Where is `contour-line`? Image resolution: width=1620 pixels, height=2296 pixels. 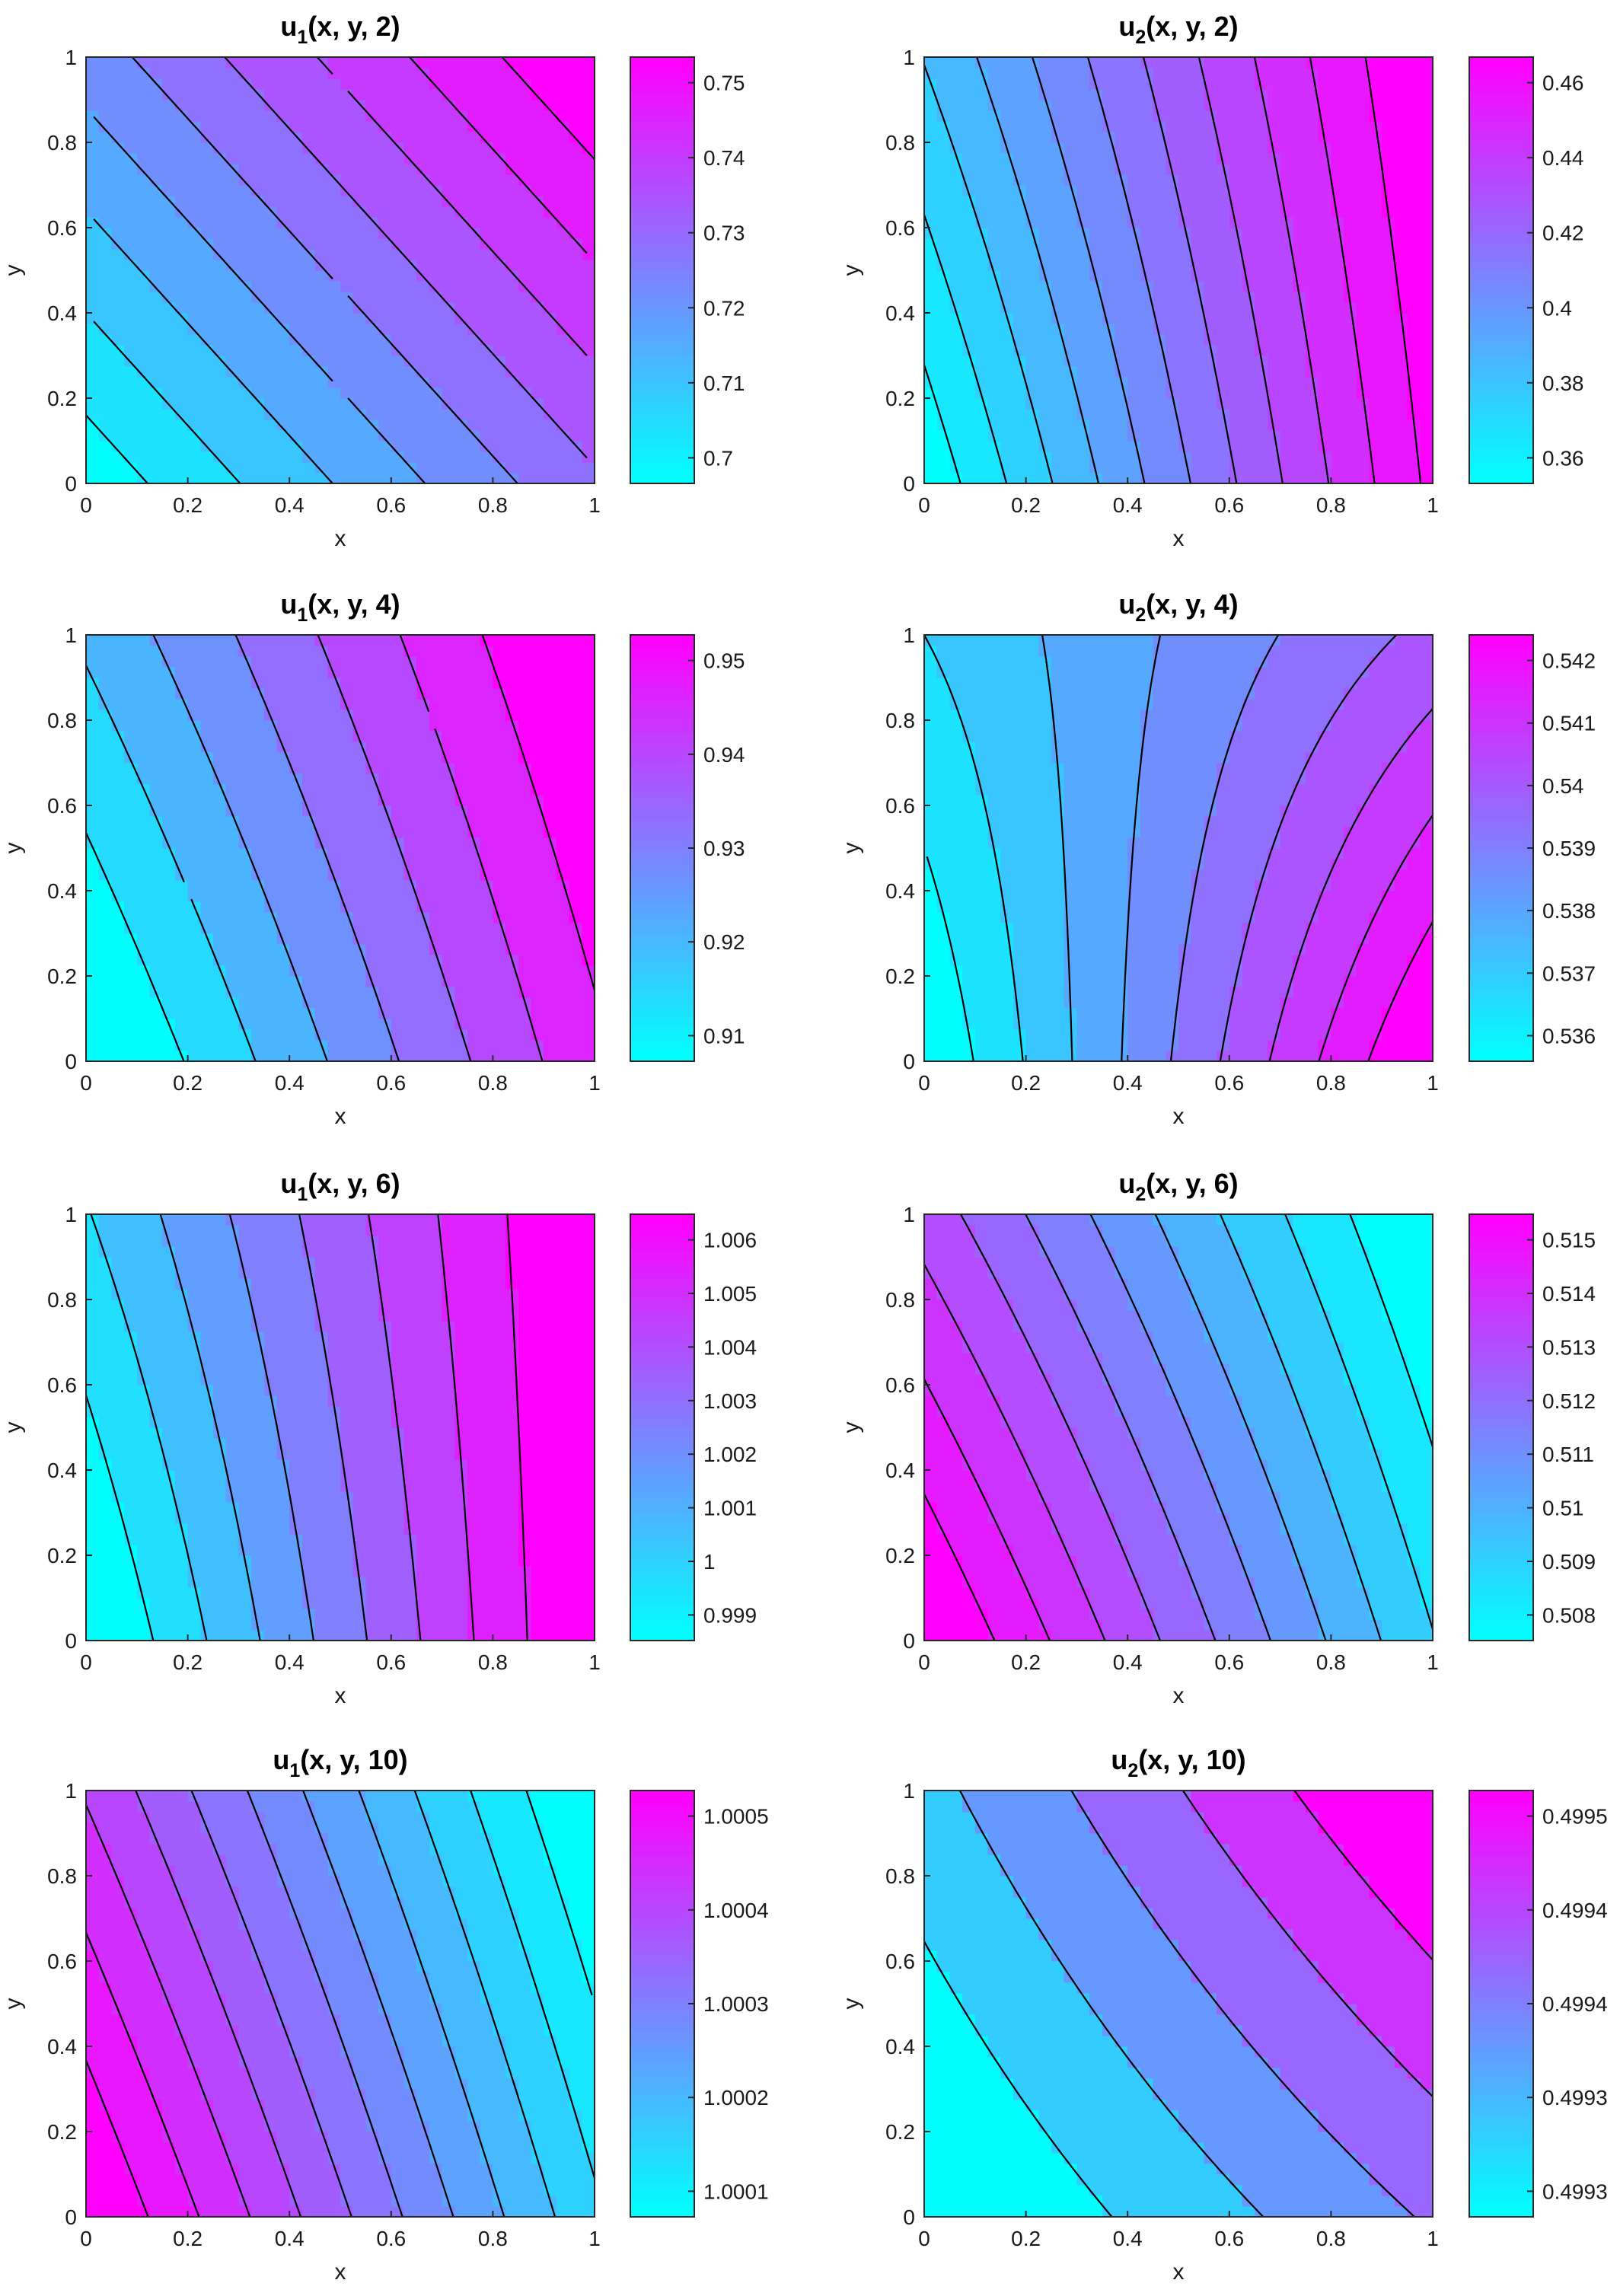 contour-line is located at coordinates (498, 155).